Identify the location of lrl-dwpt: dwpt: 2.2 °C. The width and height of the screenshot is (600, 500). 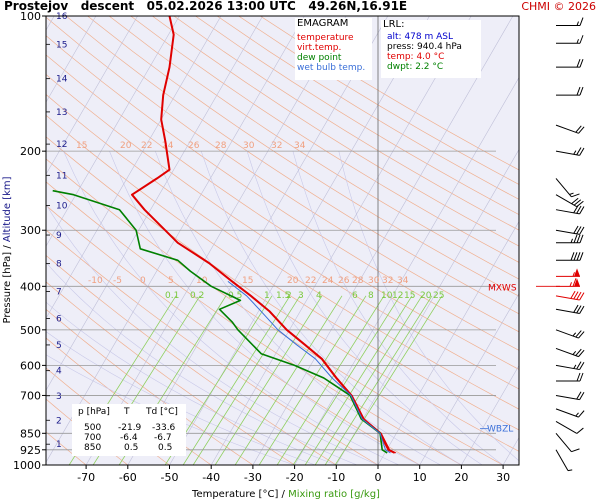
(415, 67).